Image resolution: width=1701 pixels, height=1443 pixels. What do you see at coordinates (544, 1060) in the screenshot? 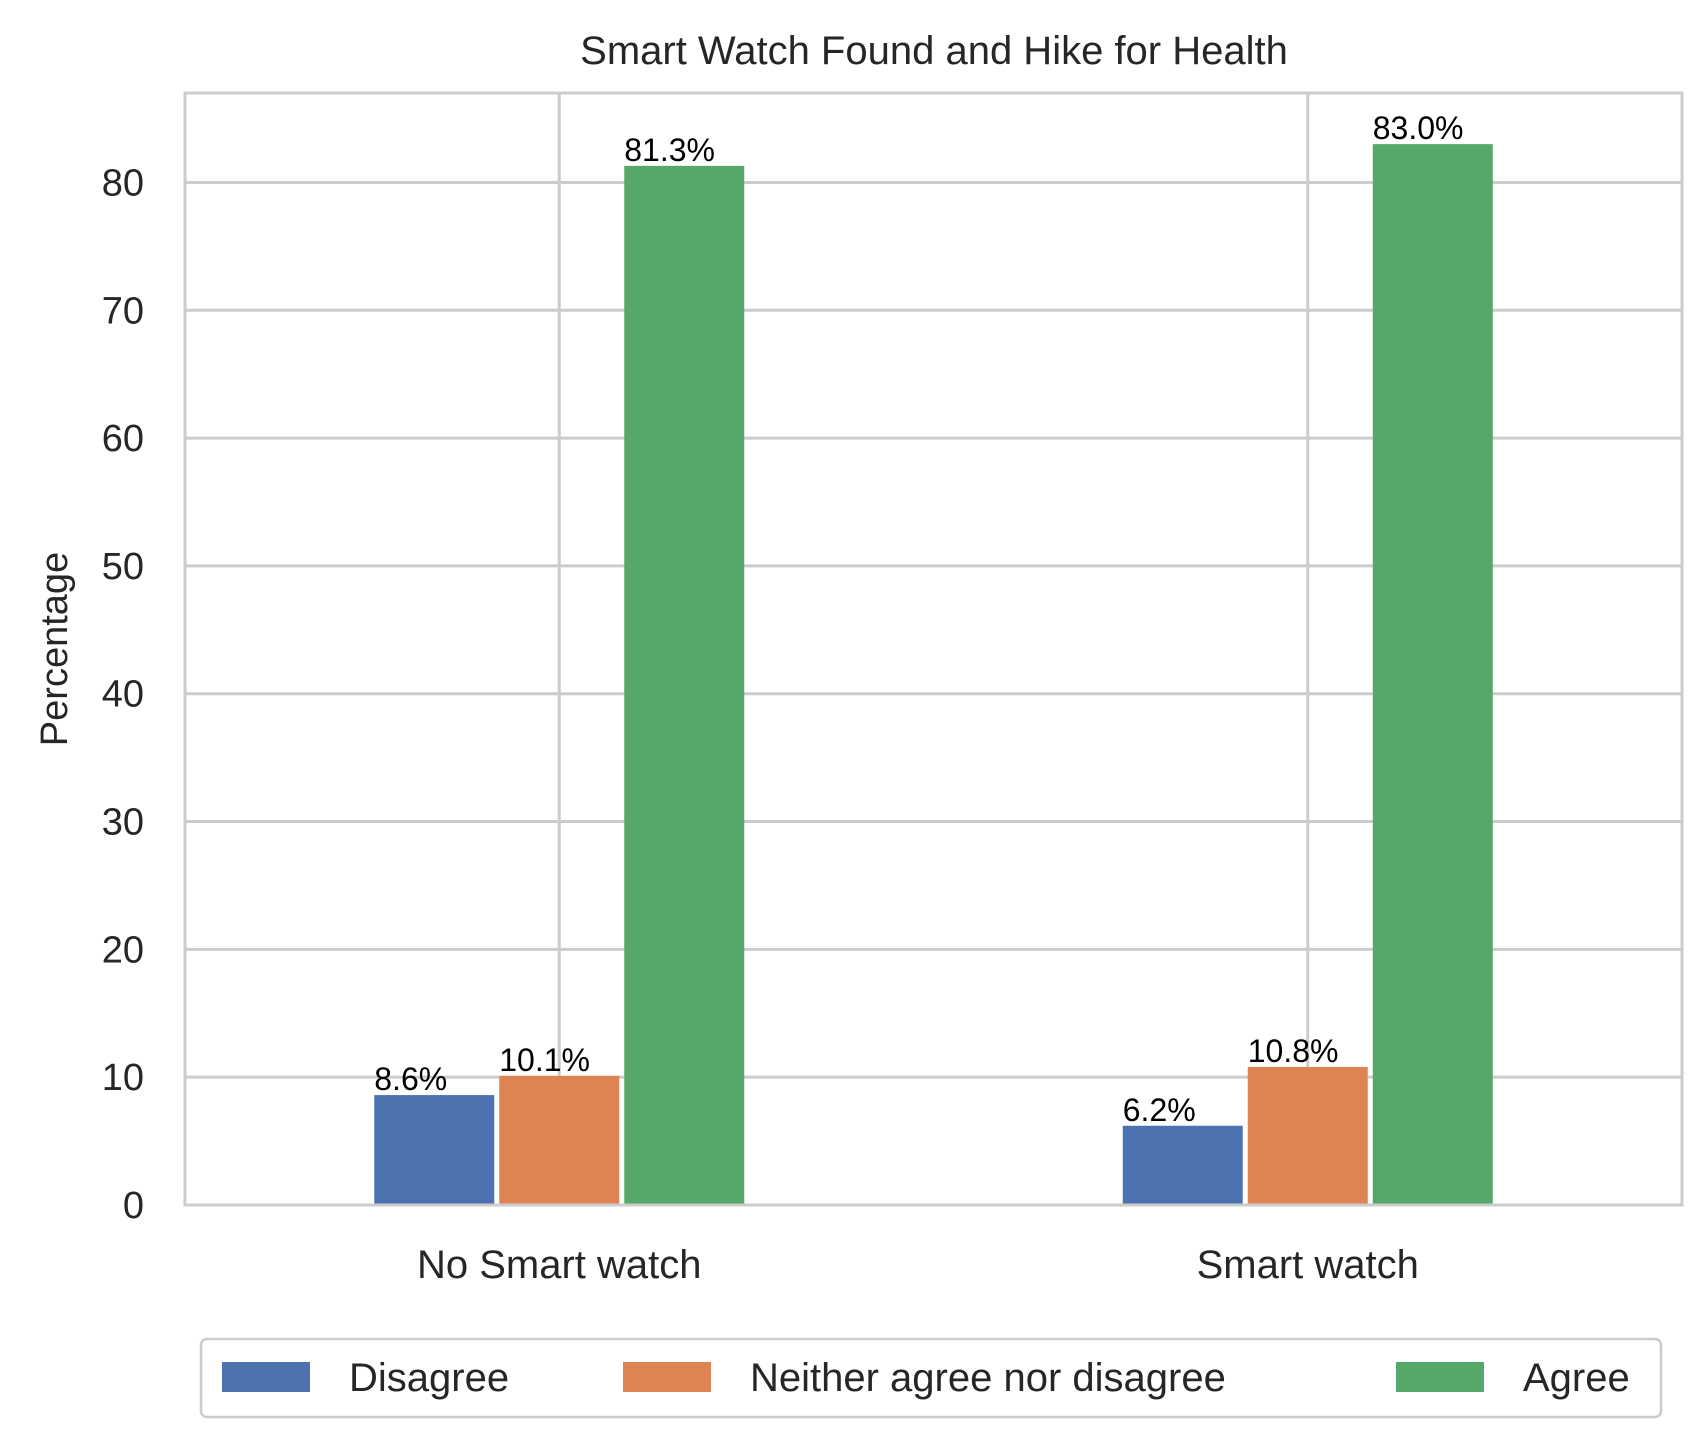
I see `bar-value-label: 10.1%` at bounding box center [544, 1060].